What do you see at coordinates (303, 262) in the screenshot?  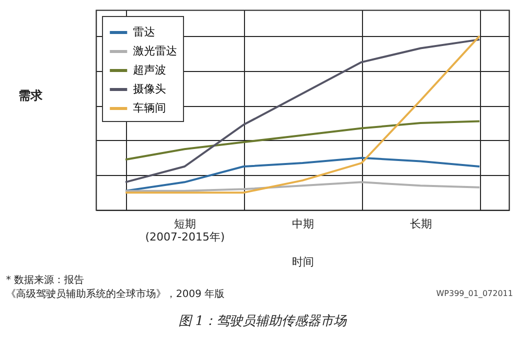 I see `x-axis-title: 时间` at bounding box center [303, 262].